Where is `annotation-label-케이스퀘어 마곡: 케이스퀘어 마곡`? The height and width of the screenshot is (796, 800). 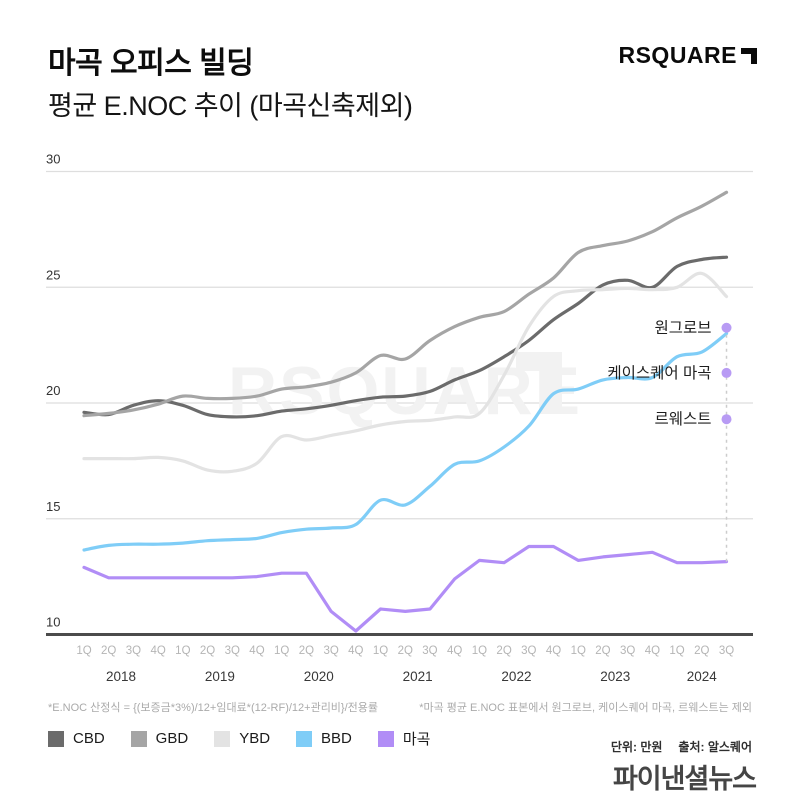 annotation-label-케이스퀘어 마곡: 케이스퀘어 마곡 is located at coordinates (659, 373).